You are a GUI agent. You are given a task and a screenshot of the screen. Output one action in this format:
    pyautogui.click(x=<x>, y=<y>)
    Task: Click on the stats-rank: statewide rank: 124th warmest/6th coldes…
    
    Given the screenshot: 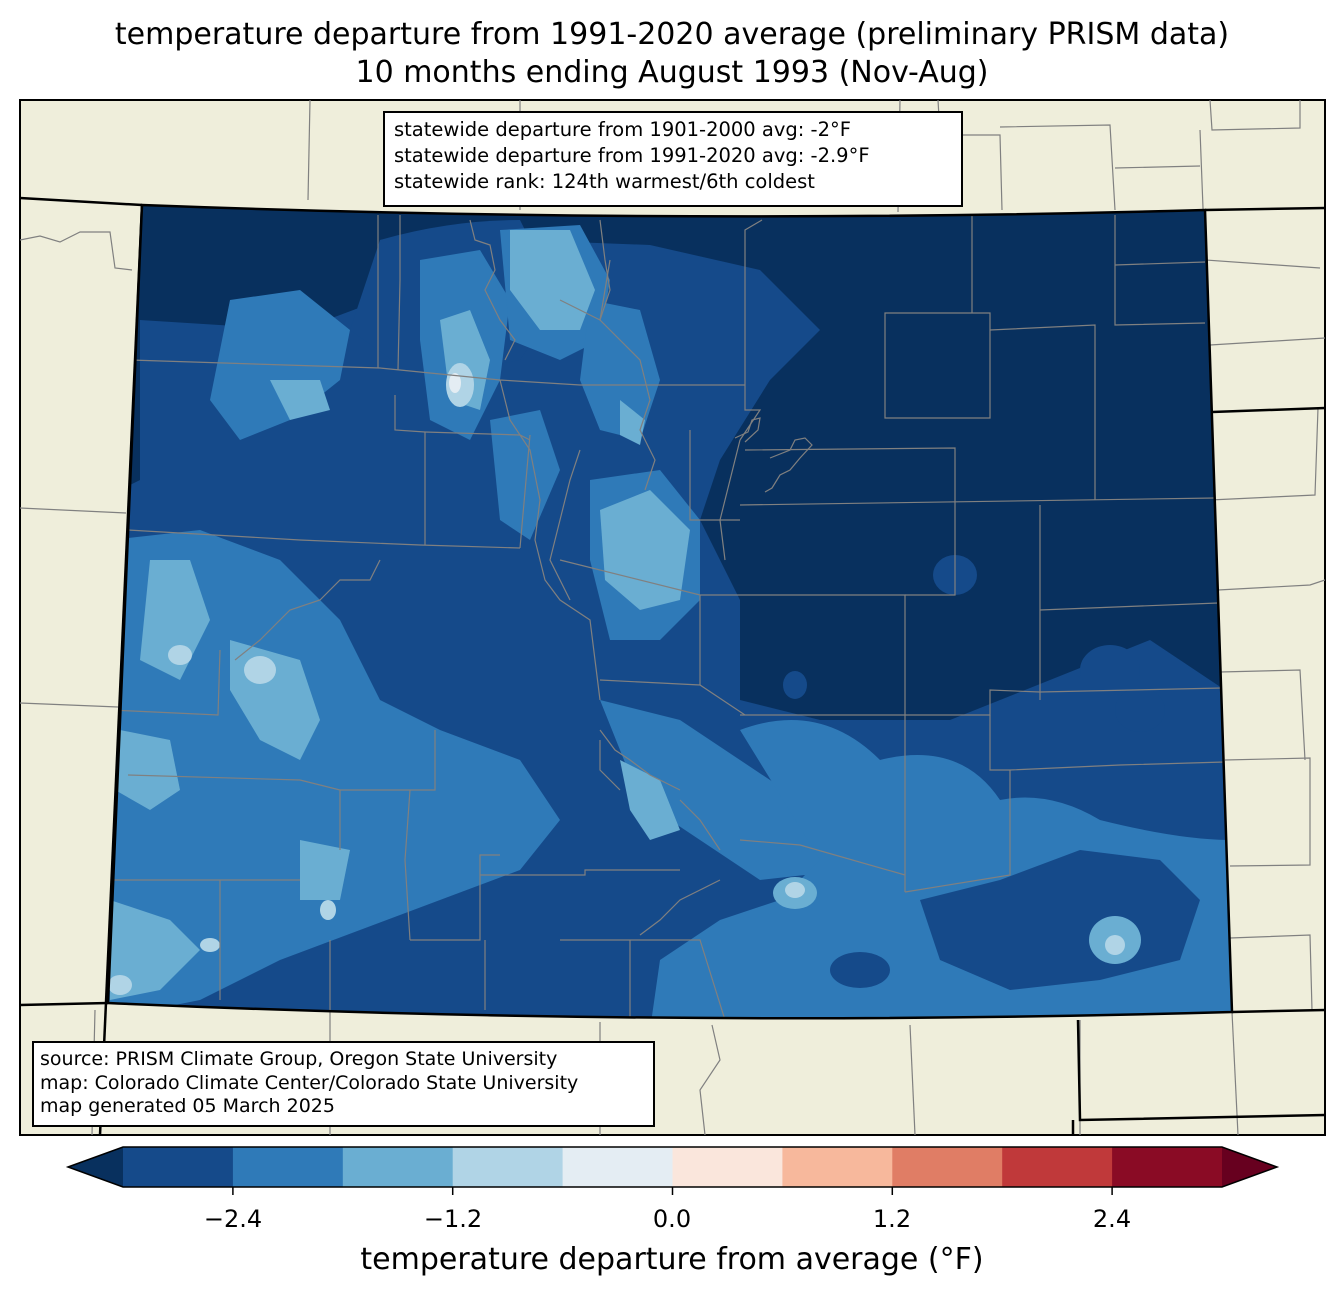 What is the action you would take?
    pyautogui.click(x=604, y=181)
    